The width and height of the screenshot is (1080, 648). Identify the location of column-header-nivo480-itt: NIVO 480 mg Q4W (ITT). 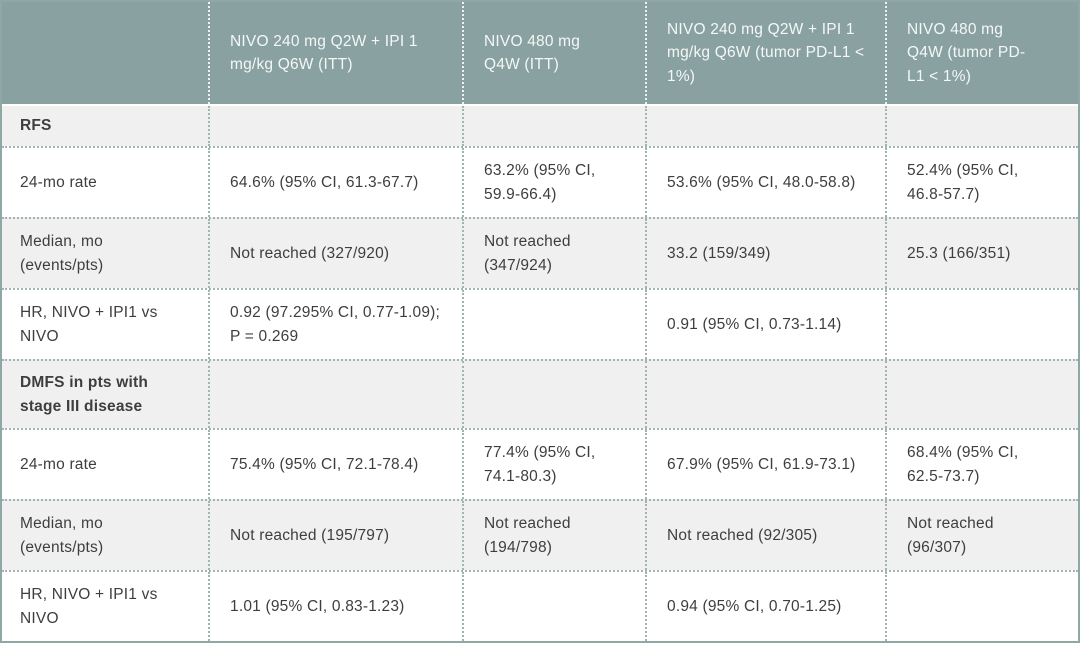
(553, 53).